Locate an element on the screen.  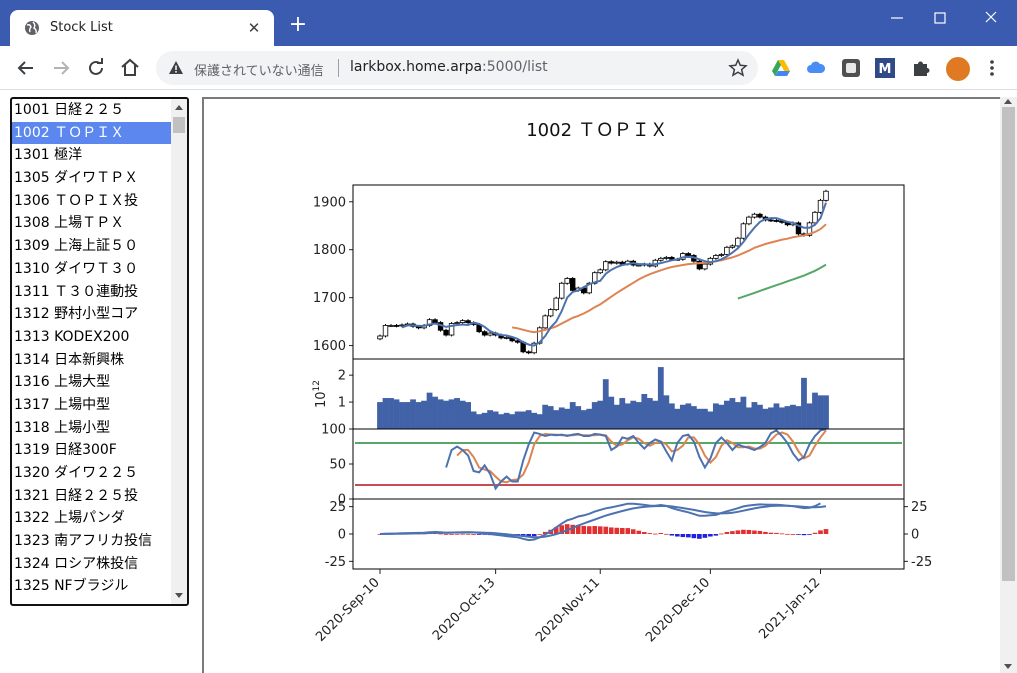
url-text: larkbox.home.arpa:5000/list is located at coordinates (449, 67).